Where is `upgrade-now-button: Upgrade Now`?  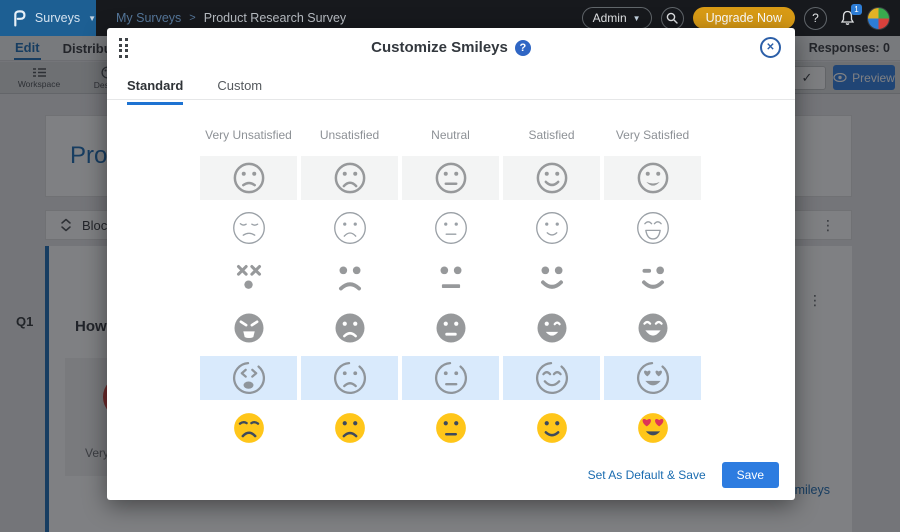 upgrade-now-button: Upgrade Now is located at coordinates (743, 18).